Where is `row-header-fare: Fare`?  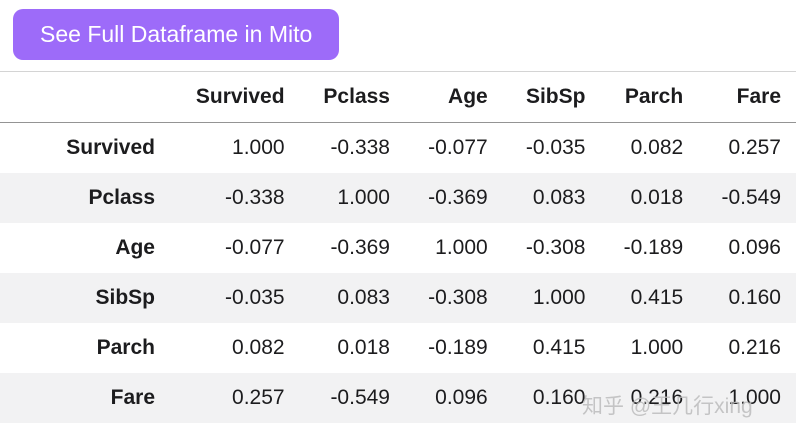
row-header-fare: Fare is located at coordinates (132, 398).